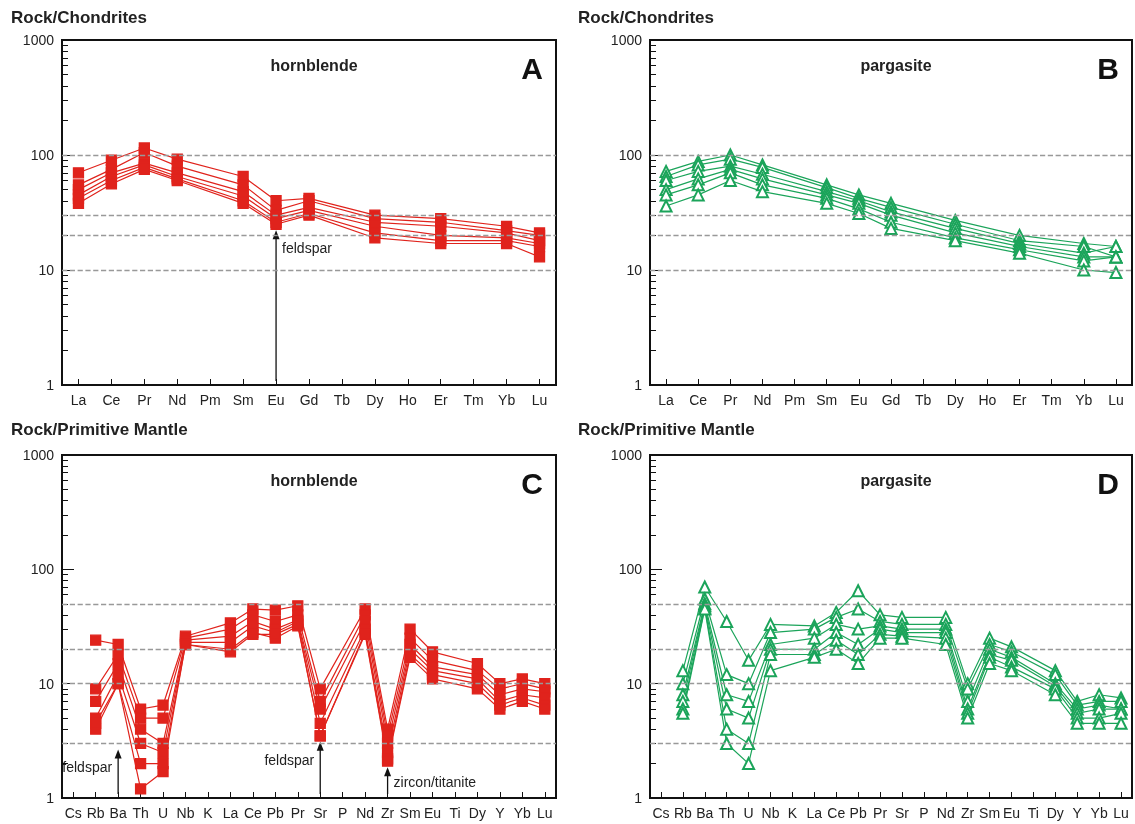 This screenshot has height=824, width=1135. I want to click on annotation: zircon/titanite, so click(435, 782).